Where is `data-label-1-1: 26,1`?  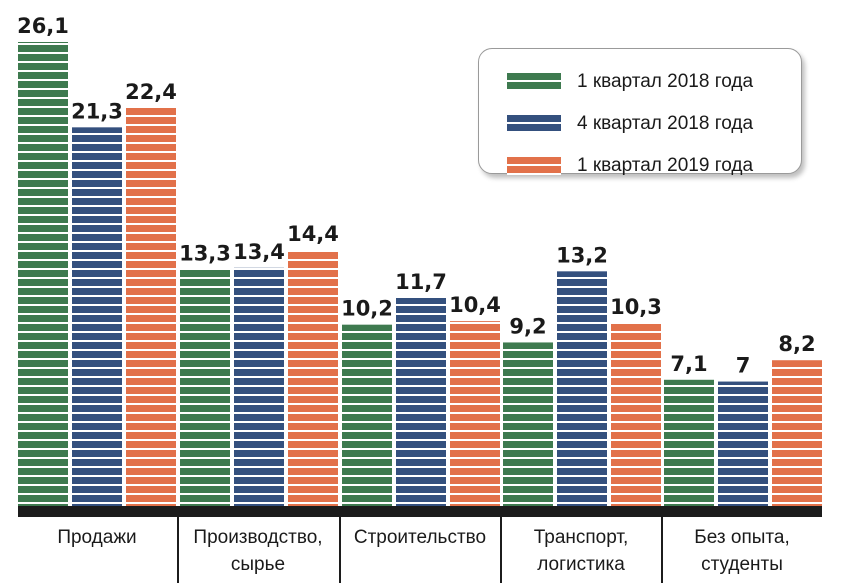
data-label-1-1: 26,1 is located at coordinates (43, 26).